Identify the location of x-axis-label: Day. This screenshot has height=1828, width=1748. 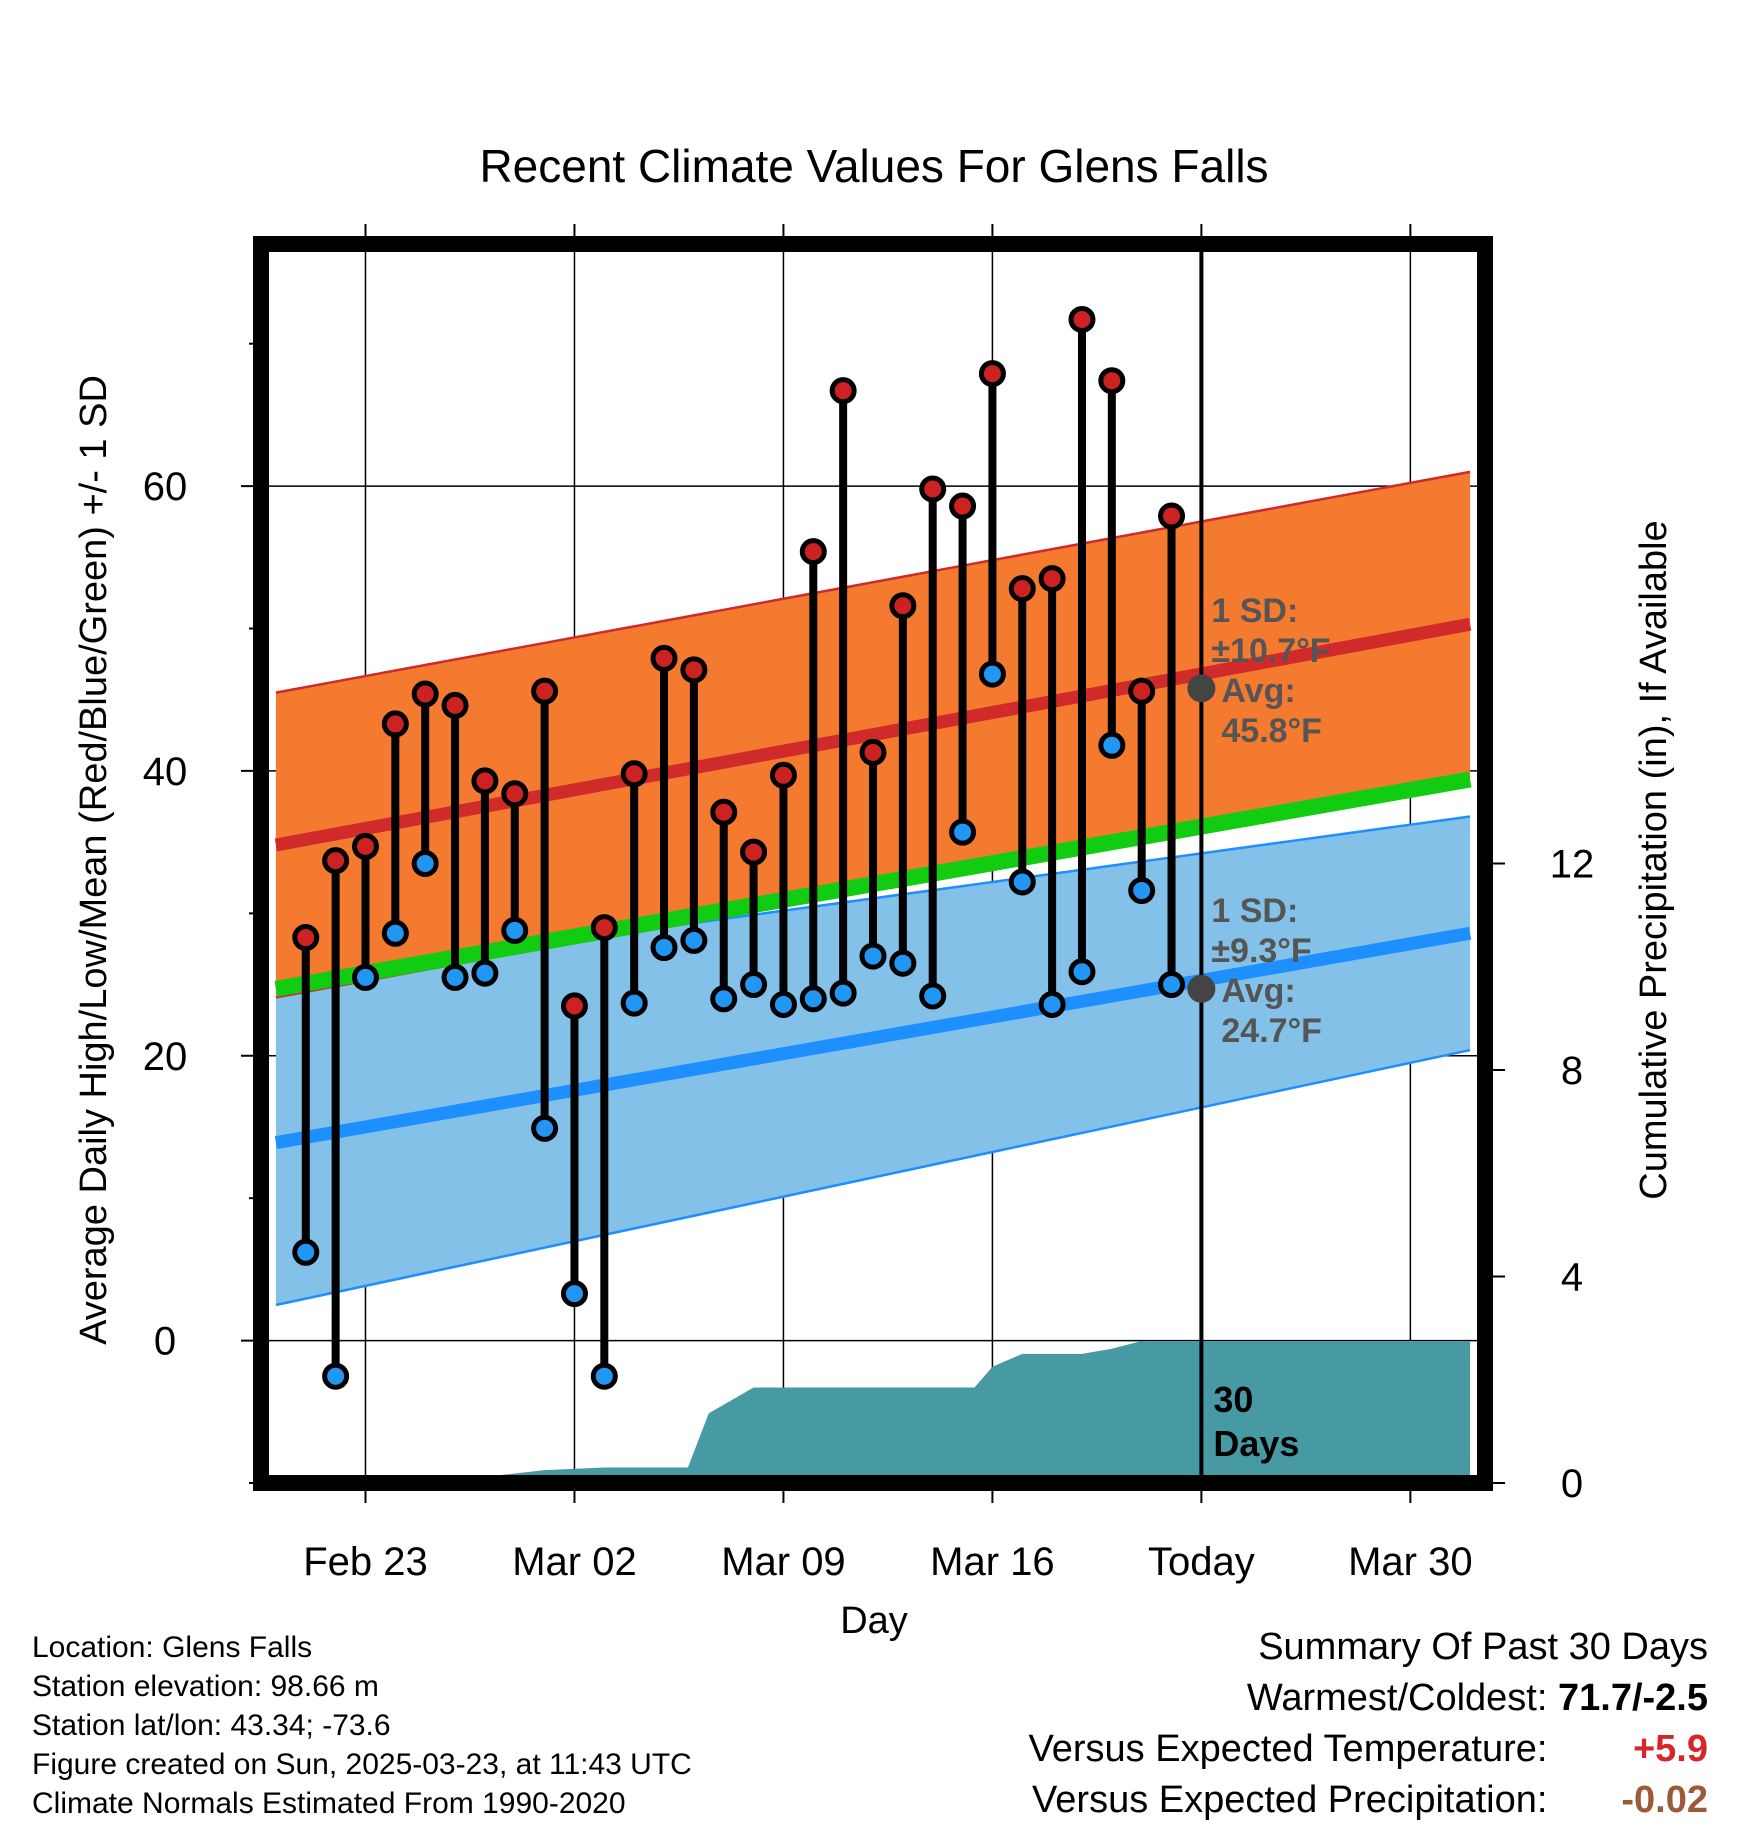
(874, 1621).